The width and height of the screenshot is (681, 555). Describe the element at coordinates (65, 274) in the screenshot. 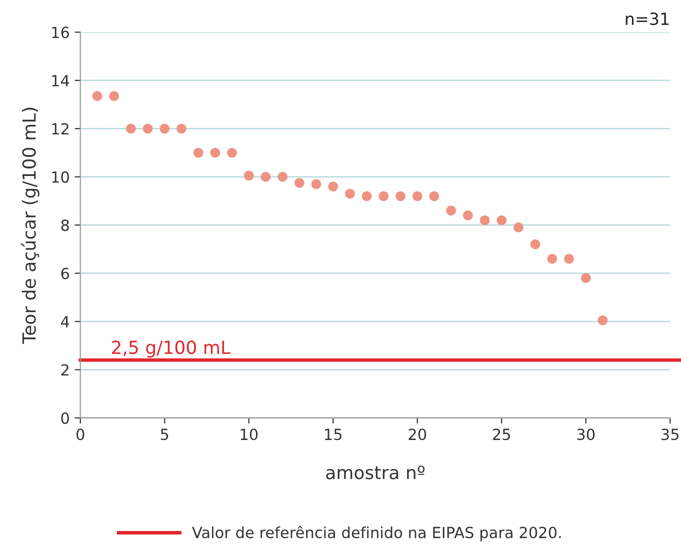

I see `y-tick-label: 6` at that location.